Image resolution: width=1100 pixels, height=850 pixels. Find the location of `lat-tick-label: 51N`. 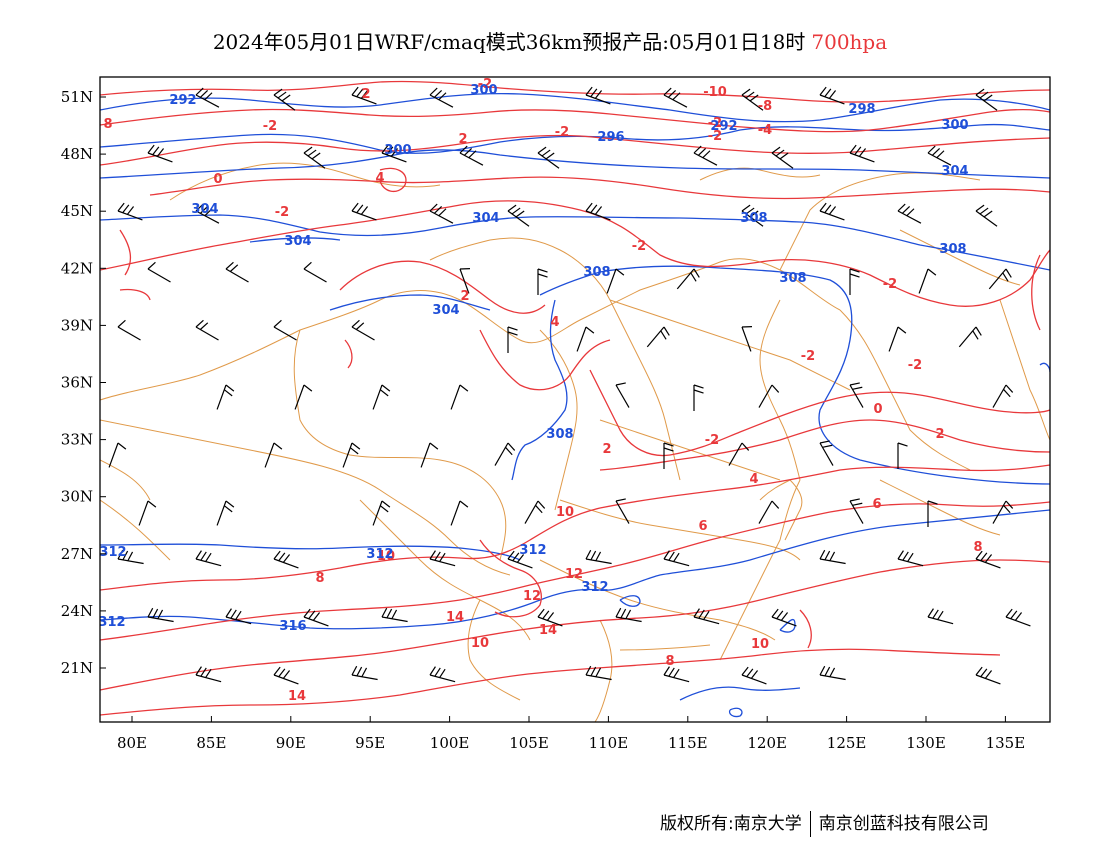

lat-tick-label: 51N is located at coordinates (77, 97).